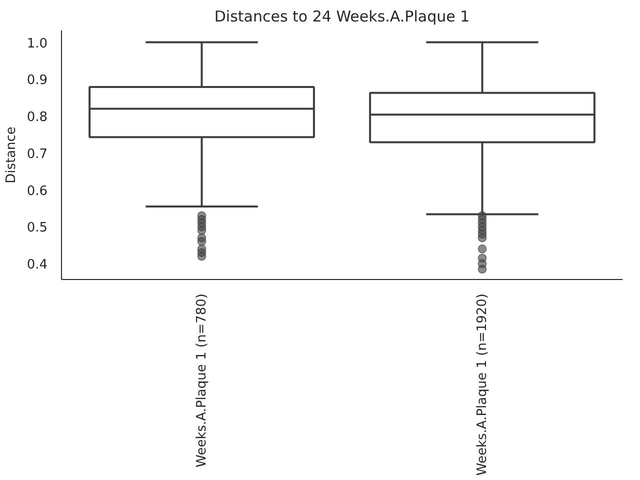 The width and height of the screenshot is (640, 480). I want to click on y-tick-label: 0.5, so click(37, 228).